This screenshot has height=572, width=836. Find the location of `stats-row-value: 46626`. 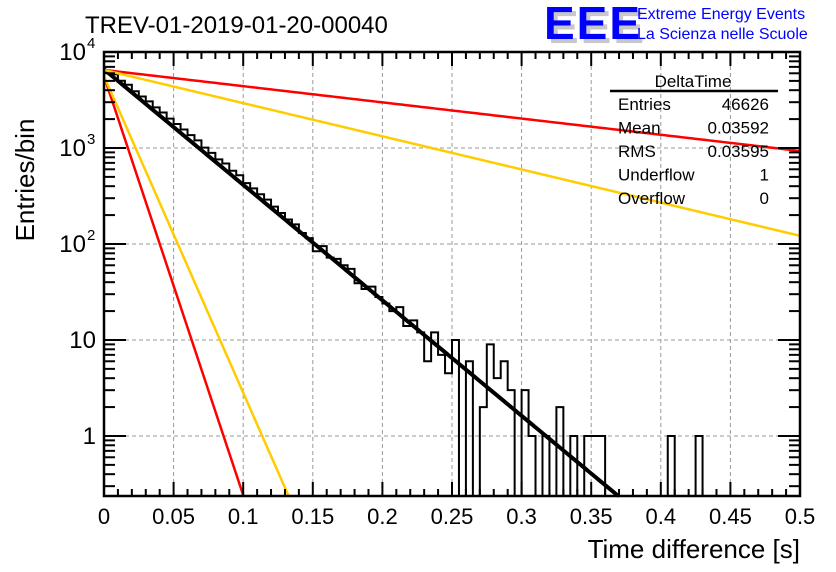

stats-row-value: 46626 is located at coordinates (745, 104).